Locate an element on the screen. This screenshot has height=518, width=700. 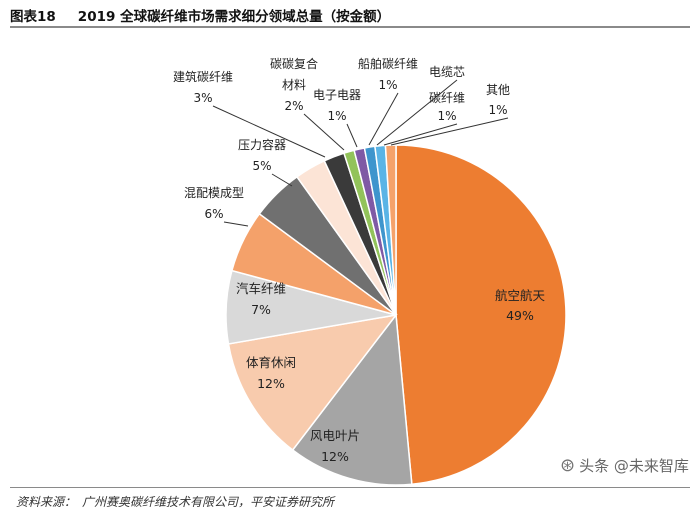
watermark: ⊛ 头条 @未来智库 is located at coordinates (624, 465).